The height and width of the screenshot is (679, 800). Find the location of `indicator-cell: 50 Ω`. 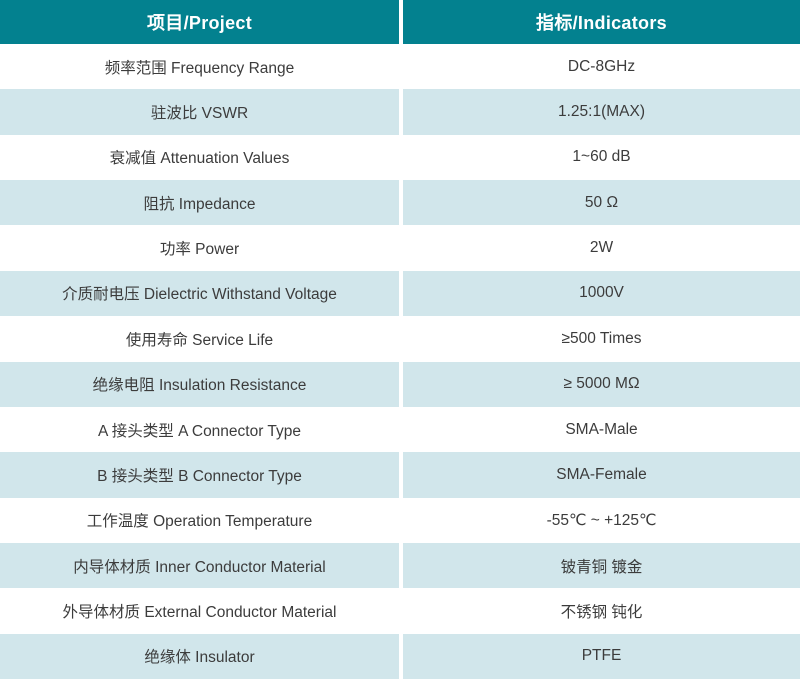

indicator-cell: 50 Ω is located at coordinates (601, 203).